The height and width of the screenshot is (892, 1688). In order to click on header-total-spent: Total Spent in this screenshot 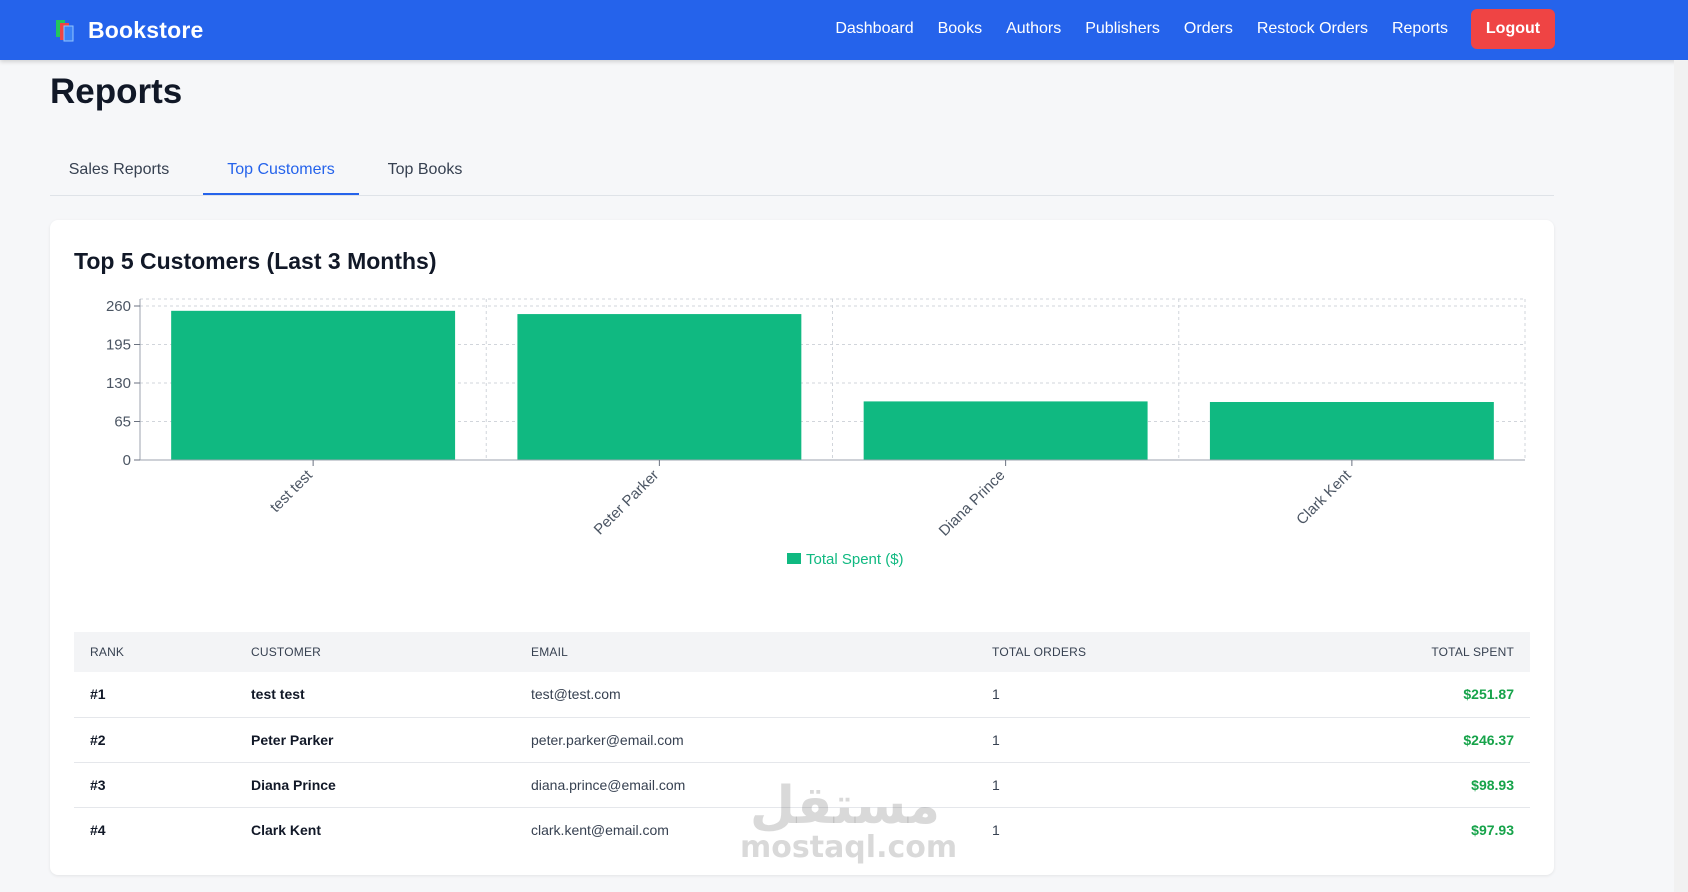, I will do `click(1472, 652)`.